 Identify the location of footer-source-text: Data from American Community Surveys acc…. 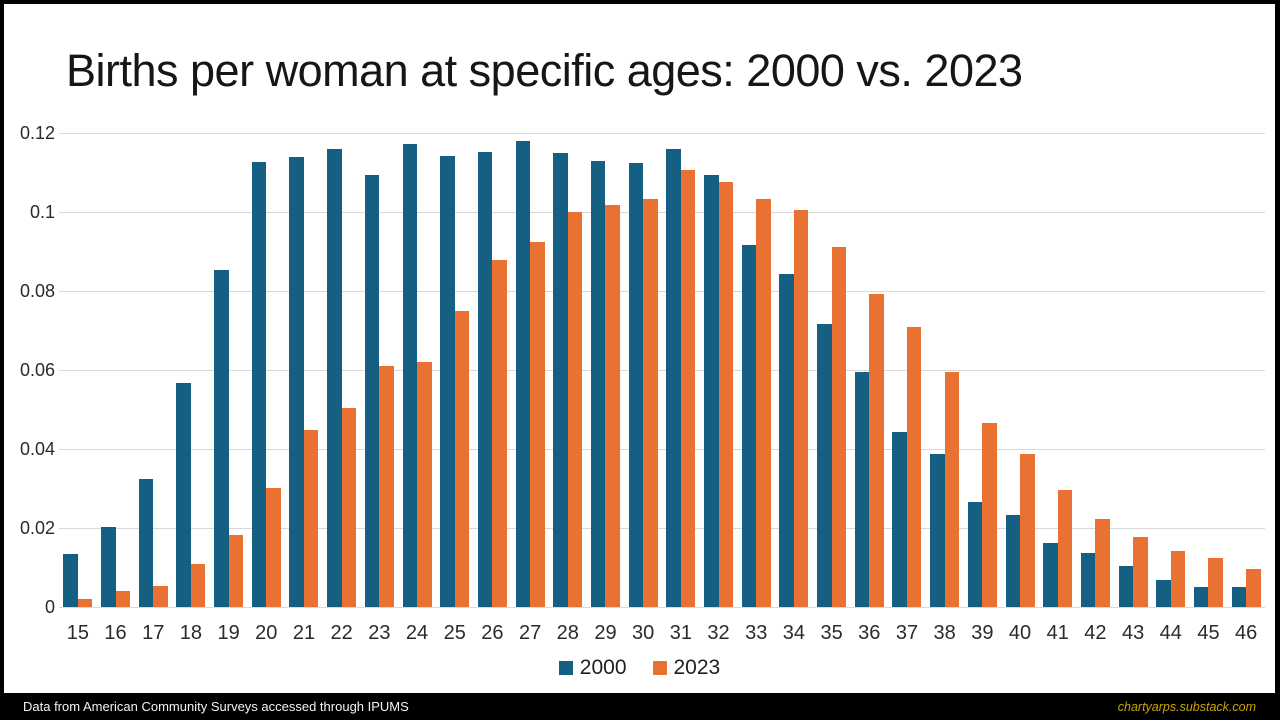
(216, 706).